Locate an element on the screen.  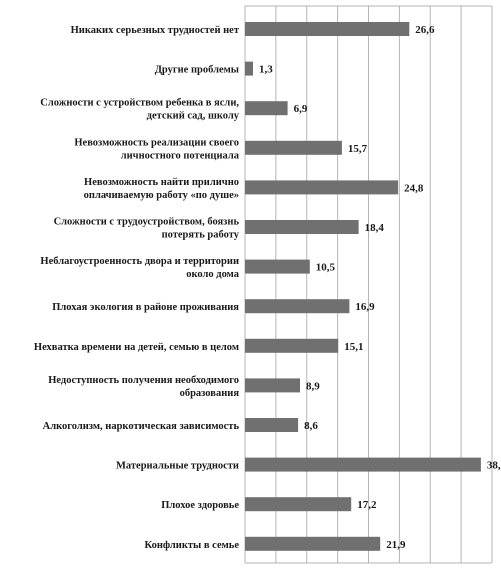
value-label: 8,9 is located at coordinates (313, 386).